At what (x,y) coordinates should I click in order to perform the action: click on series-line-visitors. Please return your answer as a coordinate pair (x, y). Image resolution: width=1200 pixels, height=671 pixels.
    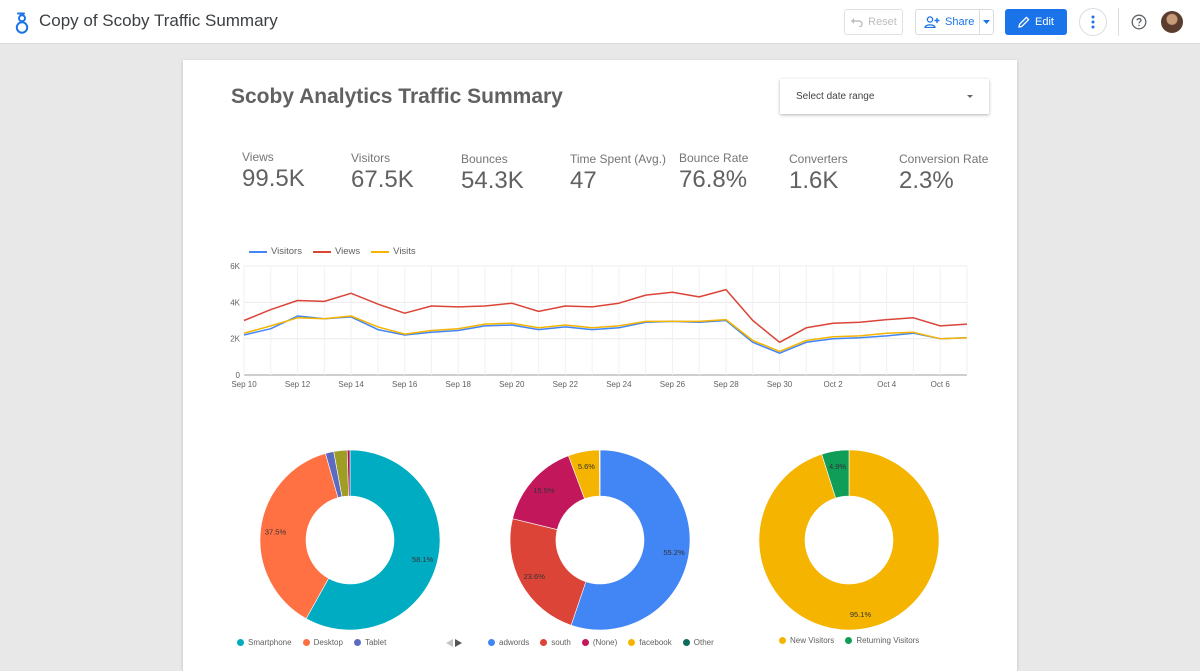
    Looking at the image, I should click on (605, 334).